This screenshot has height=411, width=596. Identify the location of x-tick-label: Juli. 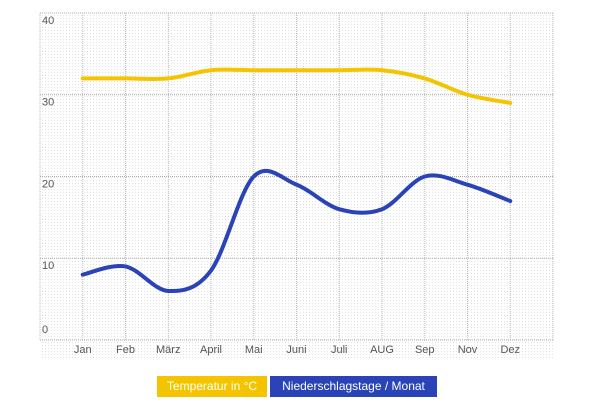
(339, 350).